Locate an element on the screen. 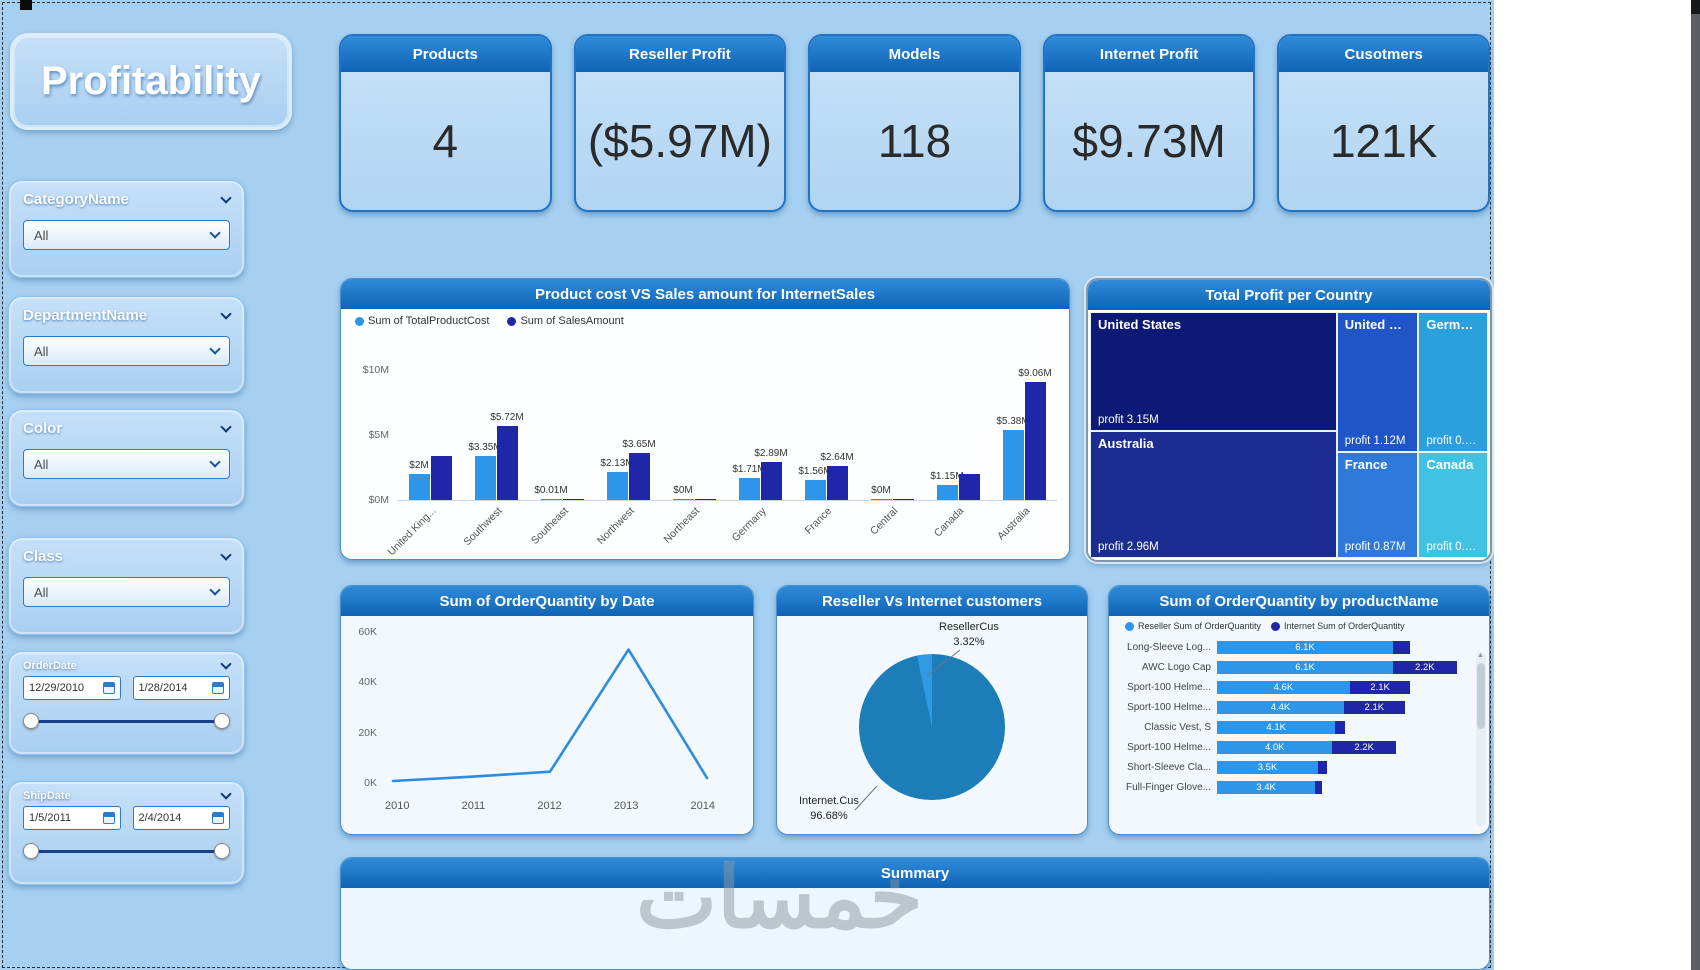 Image resolution: width=1700 pixels, height=970 pixels. legend-item: Sum of SalesAmount is located at coordinates (565, 321).